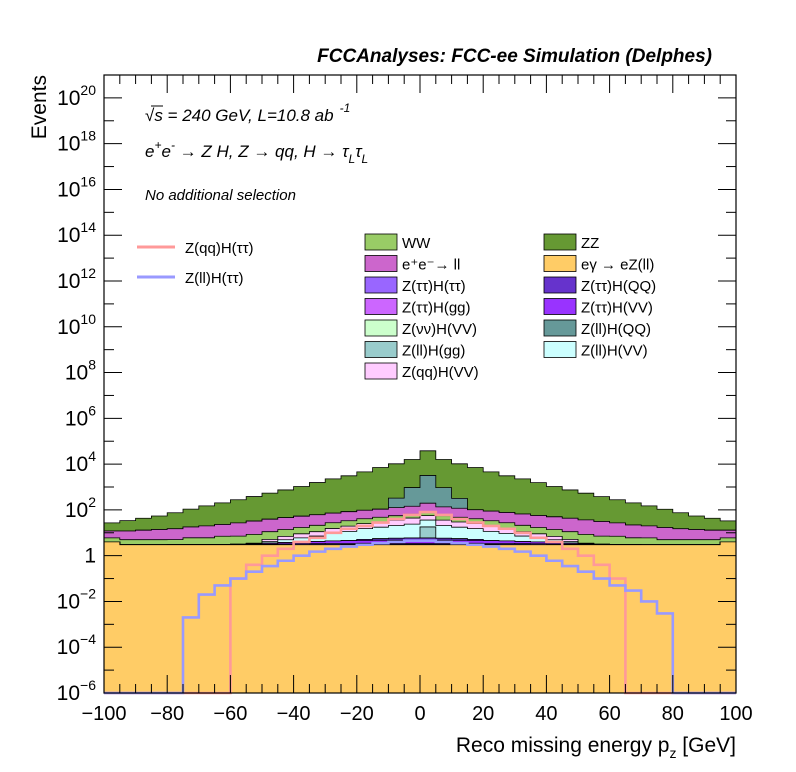  What do you see at coordinates (77, 645) in the screenshot?
I see `y-tick-label: 10⁻⁴` at bounding box center [77, 645].